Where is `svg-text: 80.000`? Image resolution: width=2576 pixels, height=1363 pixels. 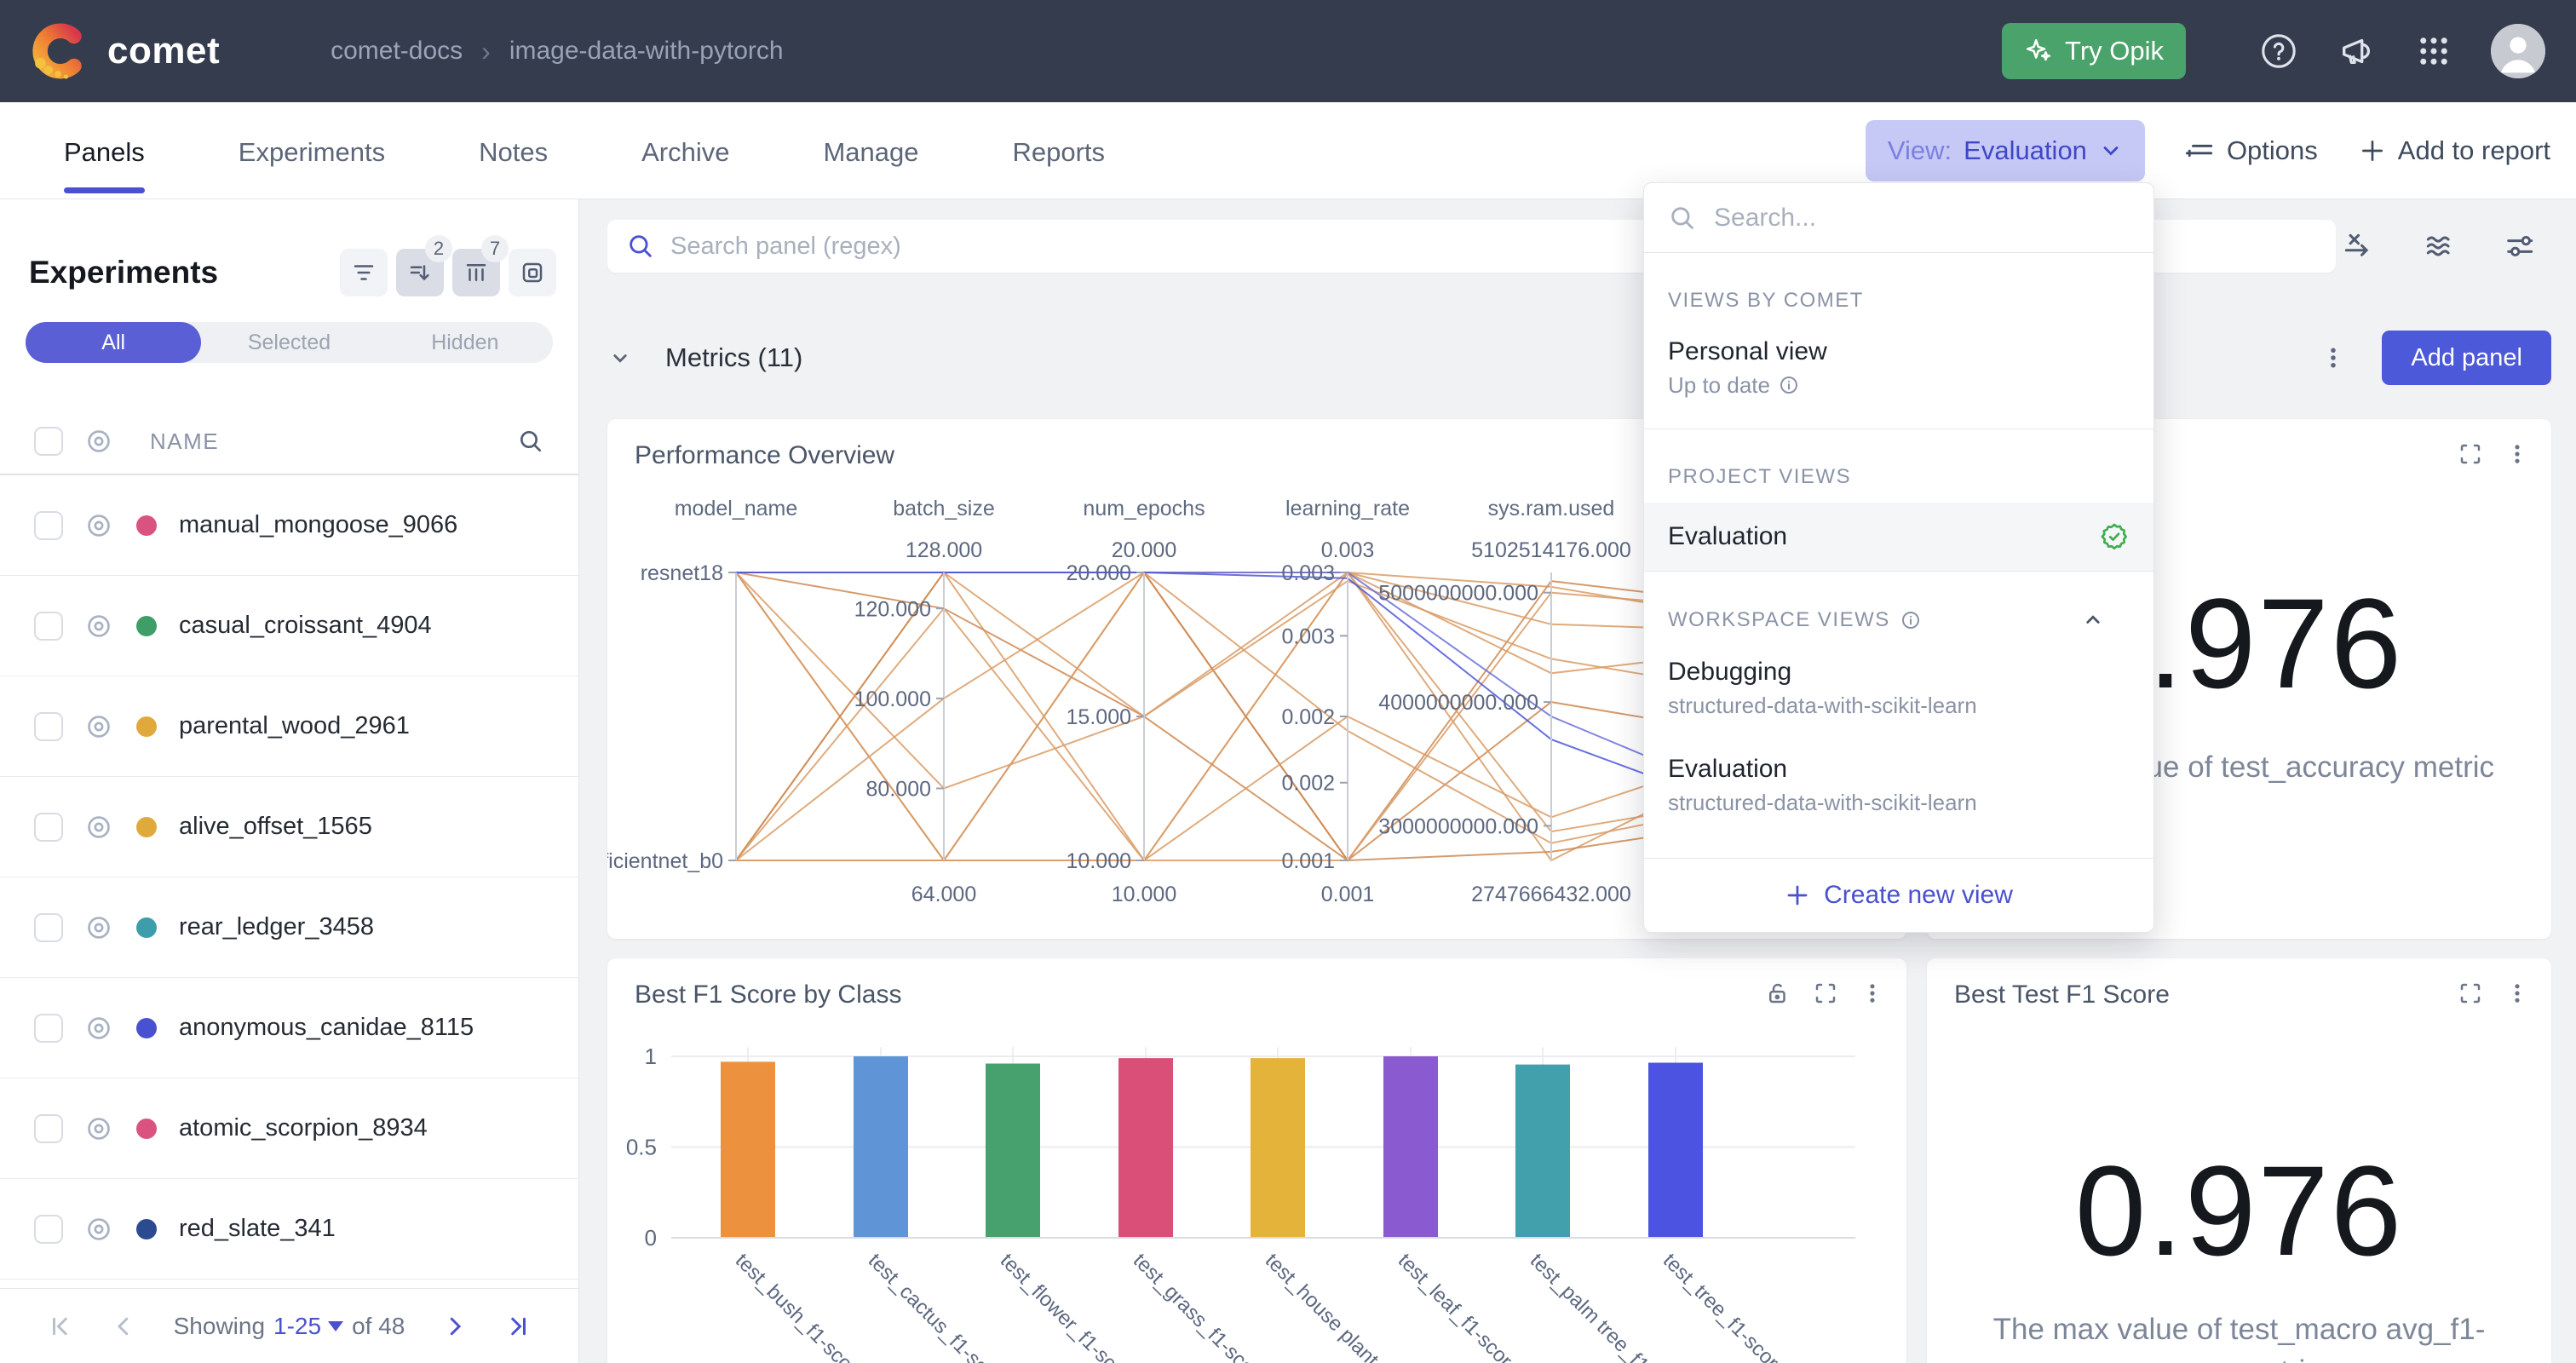
svg-text: 80.000 is located at coordinates (899, 790).